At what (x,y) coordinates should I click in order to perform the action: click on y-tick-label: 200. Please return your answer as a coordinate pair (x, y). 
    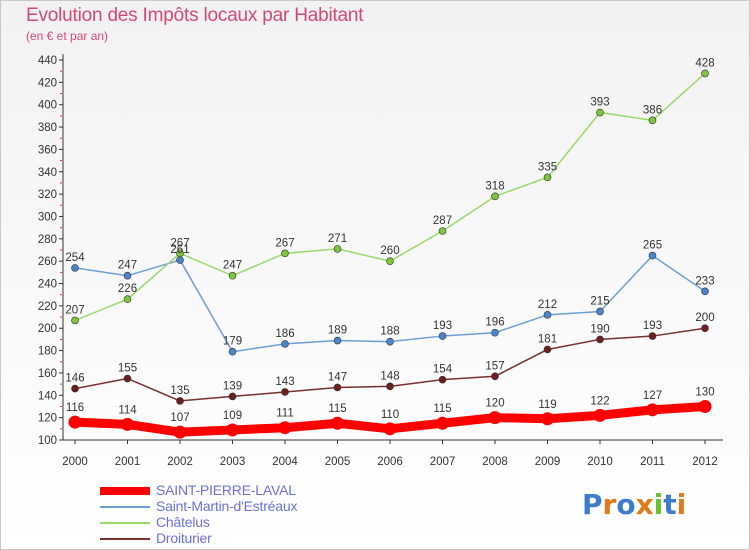
    Looking at the image, I should click on (47, 329).